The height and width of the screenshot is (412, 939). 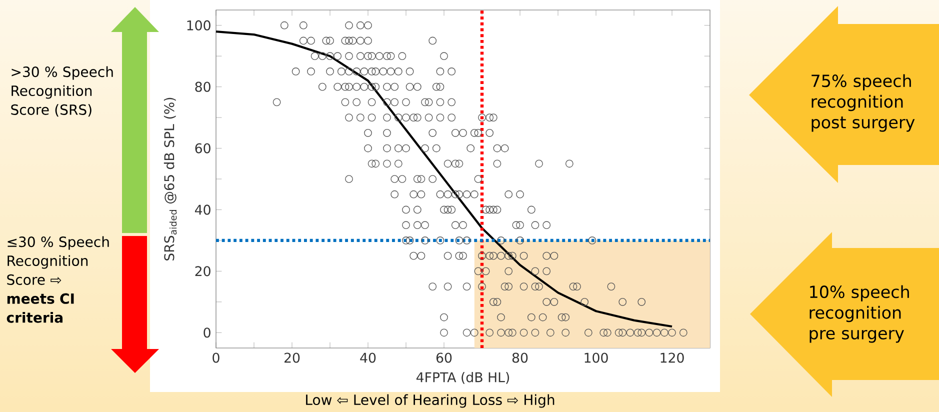 I want to click on y-tick-label: 80, so click(x=202, y=87).